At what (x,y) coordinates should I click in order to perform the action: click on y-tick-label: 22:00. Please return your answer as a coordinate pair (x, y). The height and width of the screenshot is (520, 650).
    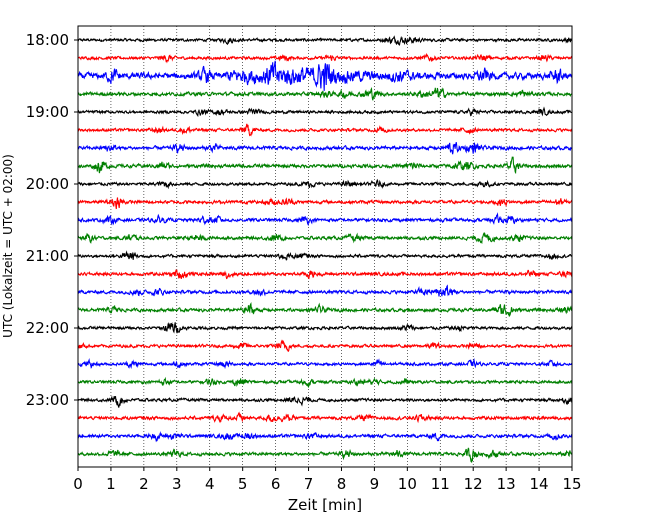
    Looking at the image, I should click on (47, 328).